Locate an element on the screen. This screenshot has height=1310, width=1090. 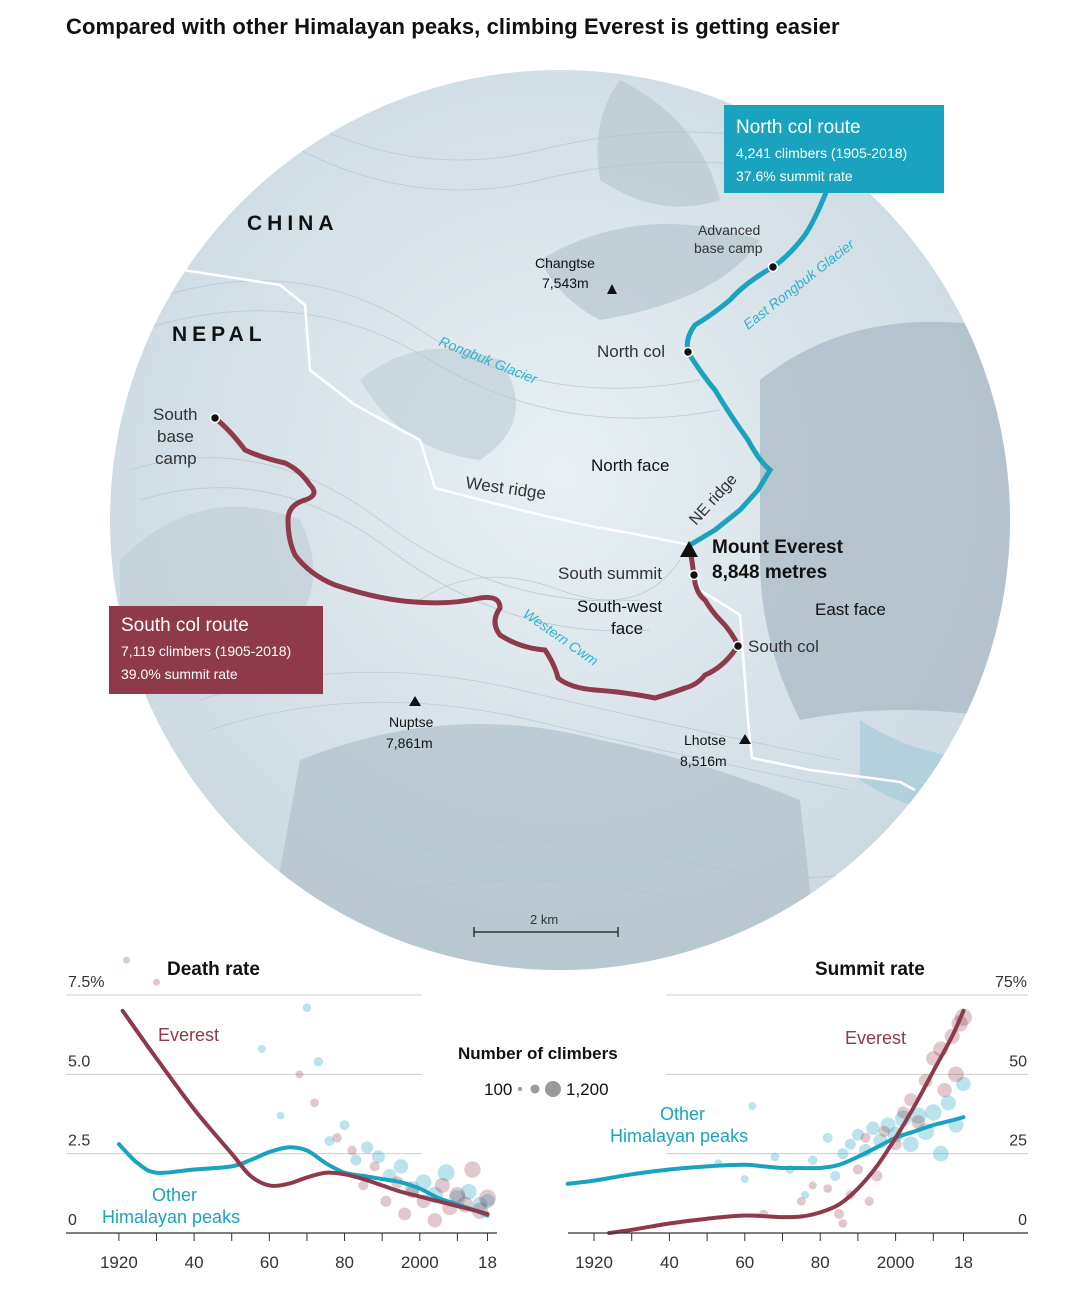
peak-nuptse-name: Nuptse is located at coordinates (411, 722).